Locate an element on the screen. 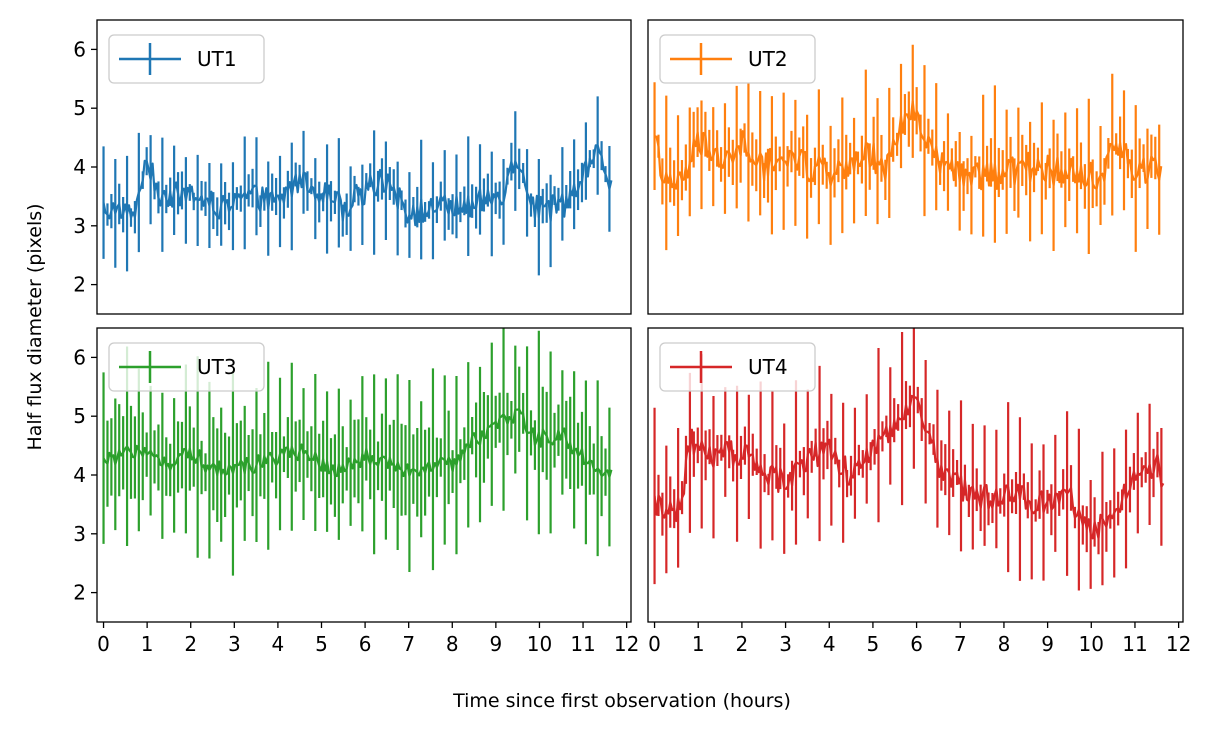  y-axis-label: Half flux diameter (pixels) is located at coordinates (35, 326).